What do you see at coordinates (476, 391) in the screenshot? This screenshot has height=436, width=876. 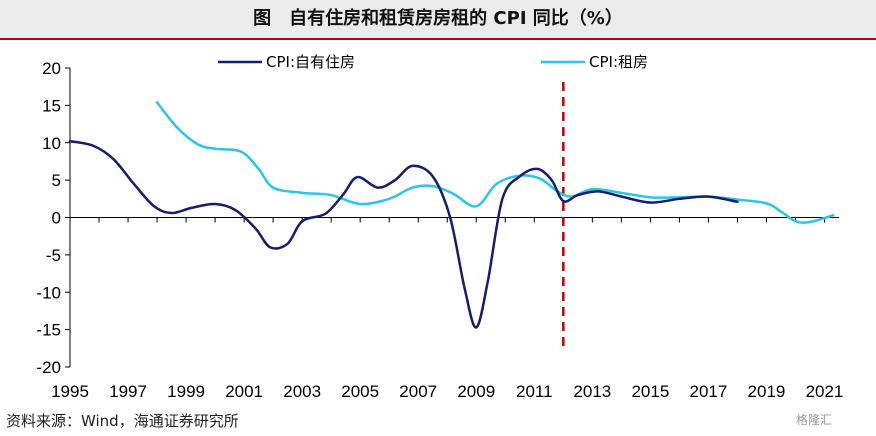 I see `x-tick-label: 2009` at bounding box center [476, 391].